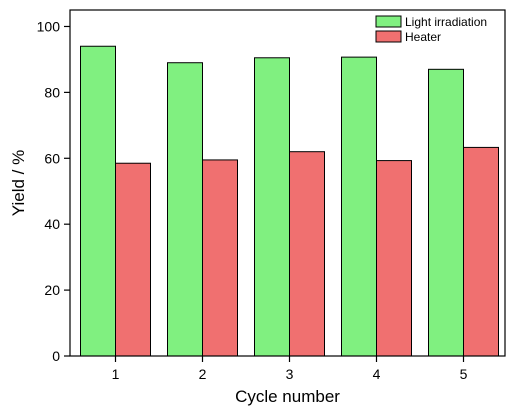 This screenshot has width=508, height=406. What do you see at coordinates (446, 22) in the screenshot?
I see `legend-label-light-irradiation: Light irradiation` at bounding box center [446, 22].